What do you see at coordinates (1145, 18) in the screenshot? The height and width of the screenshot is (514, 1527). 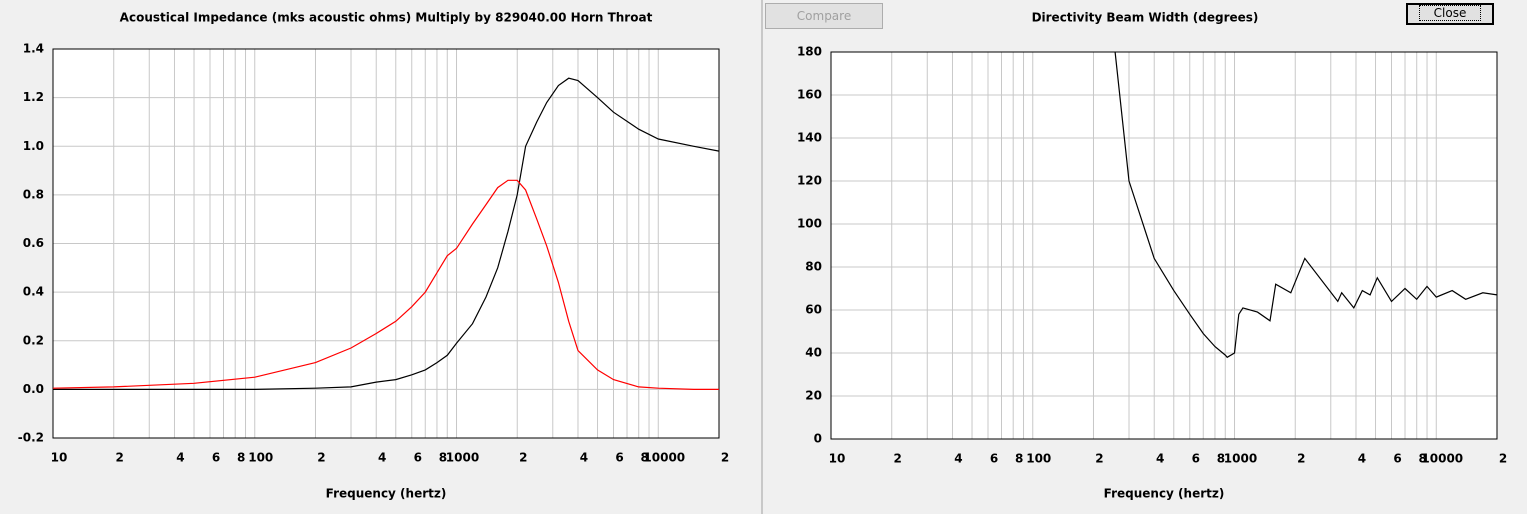 I see `chart-title: Directivity Beam Width (degrees)` at bounding box center [1145, 18].